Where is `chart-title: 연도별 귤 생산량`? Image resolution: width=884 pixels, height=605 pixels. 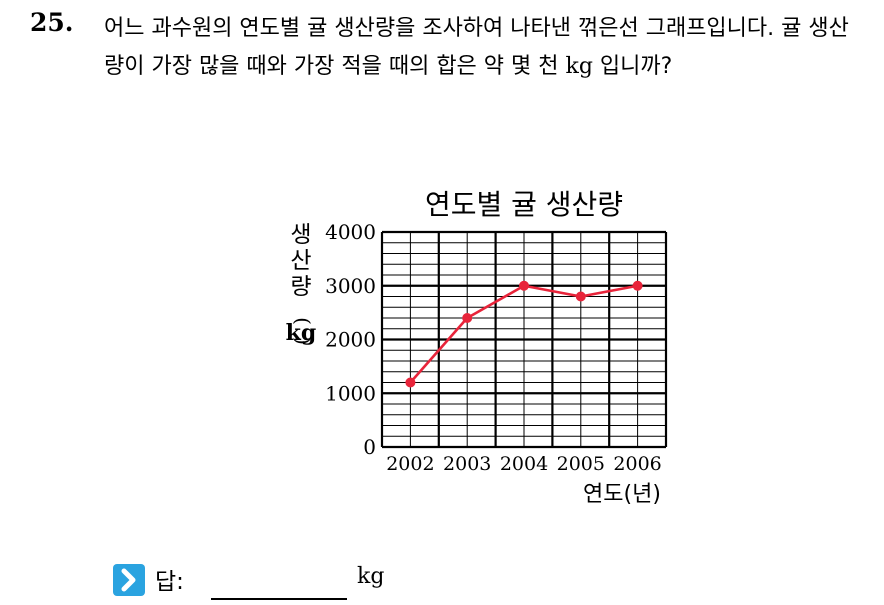
chart-title: 연도별 귤 생산량 is located at coordinates (524, 204).